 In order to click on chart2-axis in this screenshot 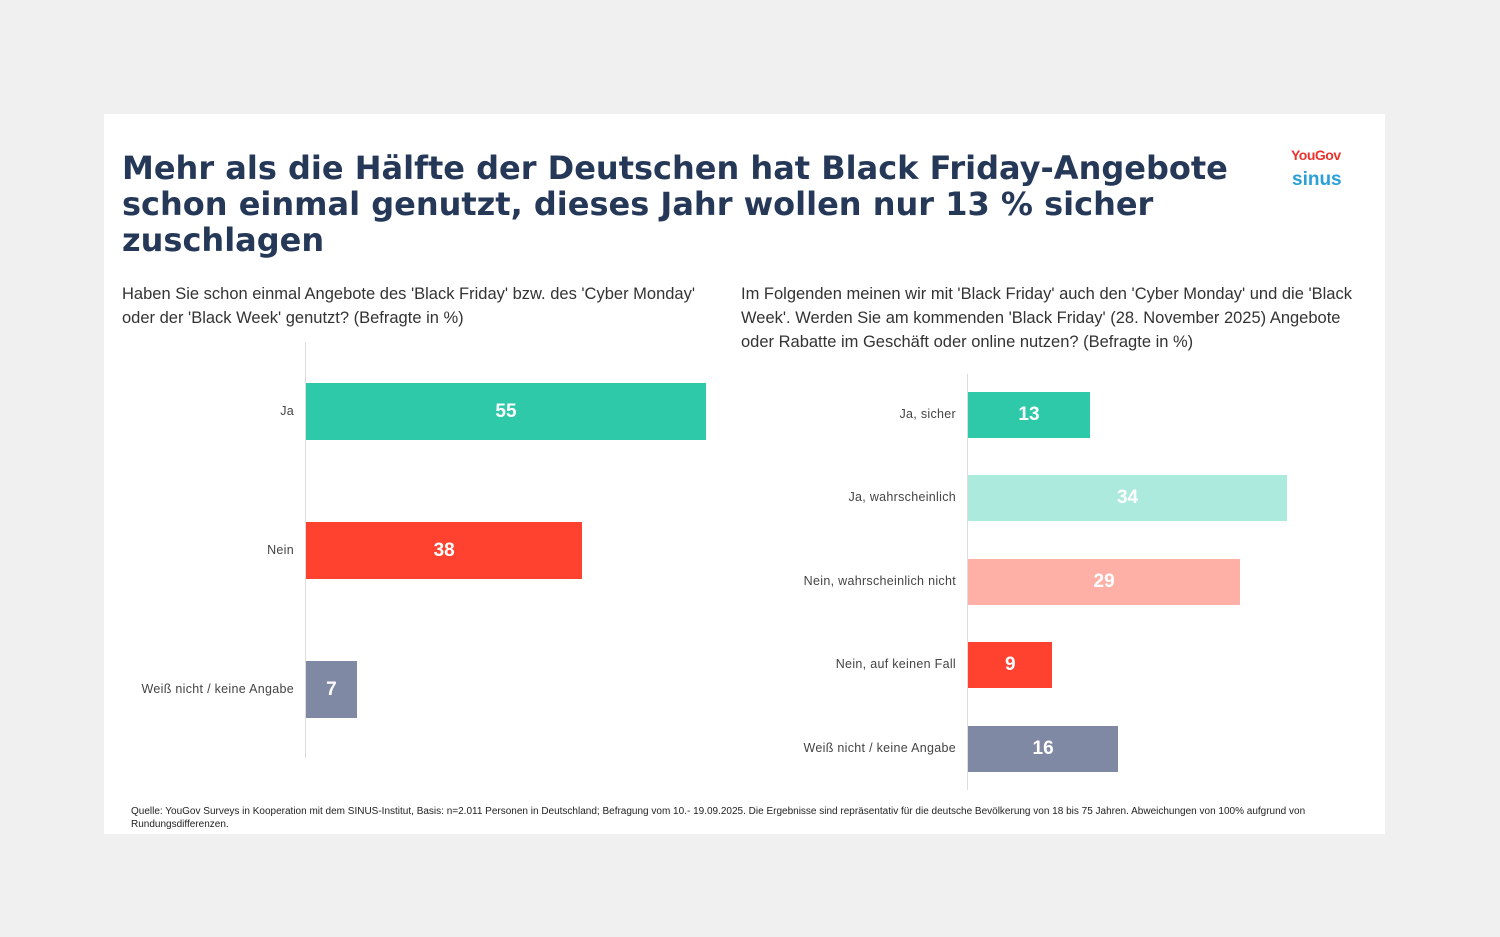, I will do `click(967, 582)`.